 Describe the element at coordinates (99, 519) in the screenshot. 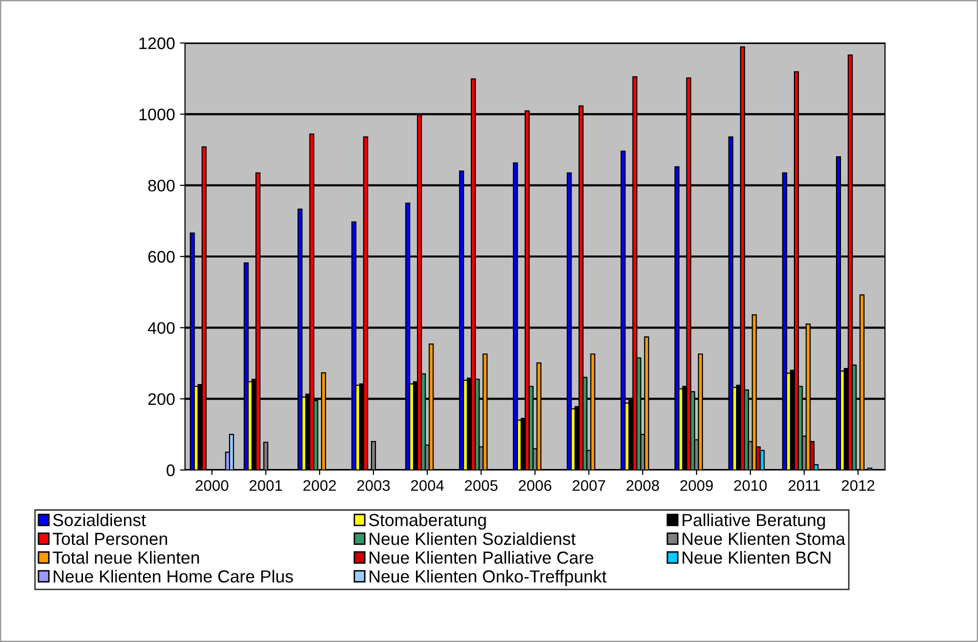

I see `legend-label: Sozialdienst` at that location.